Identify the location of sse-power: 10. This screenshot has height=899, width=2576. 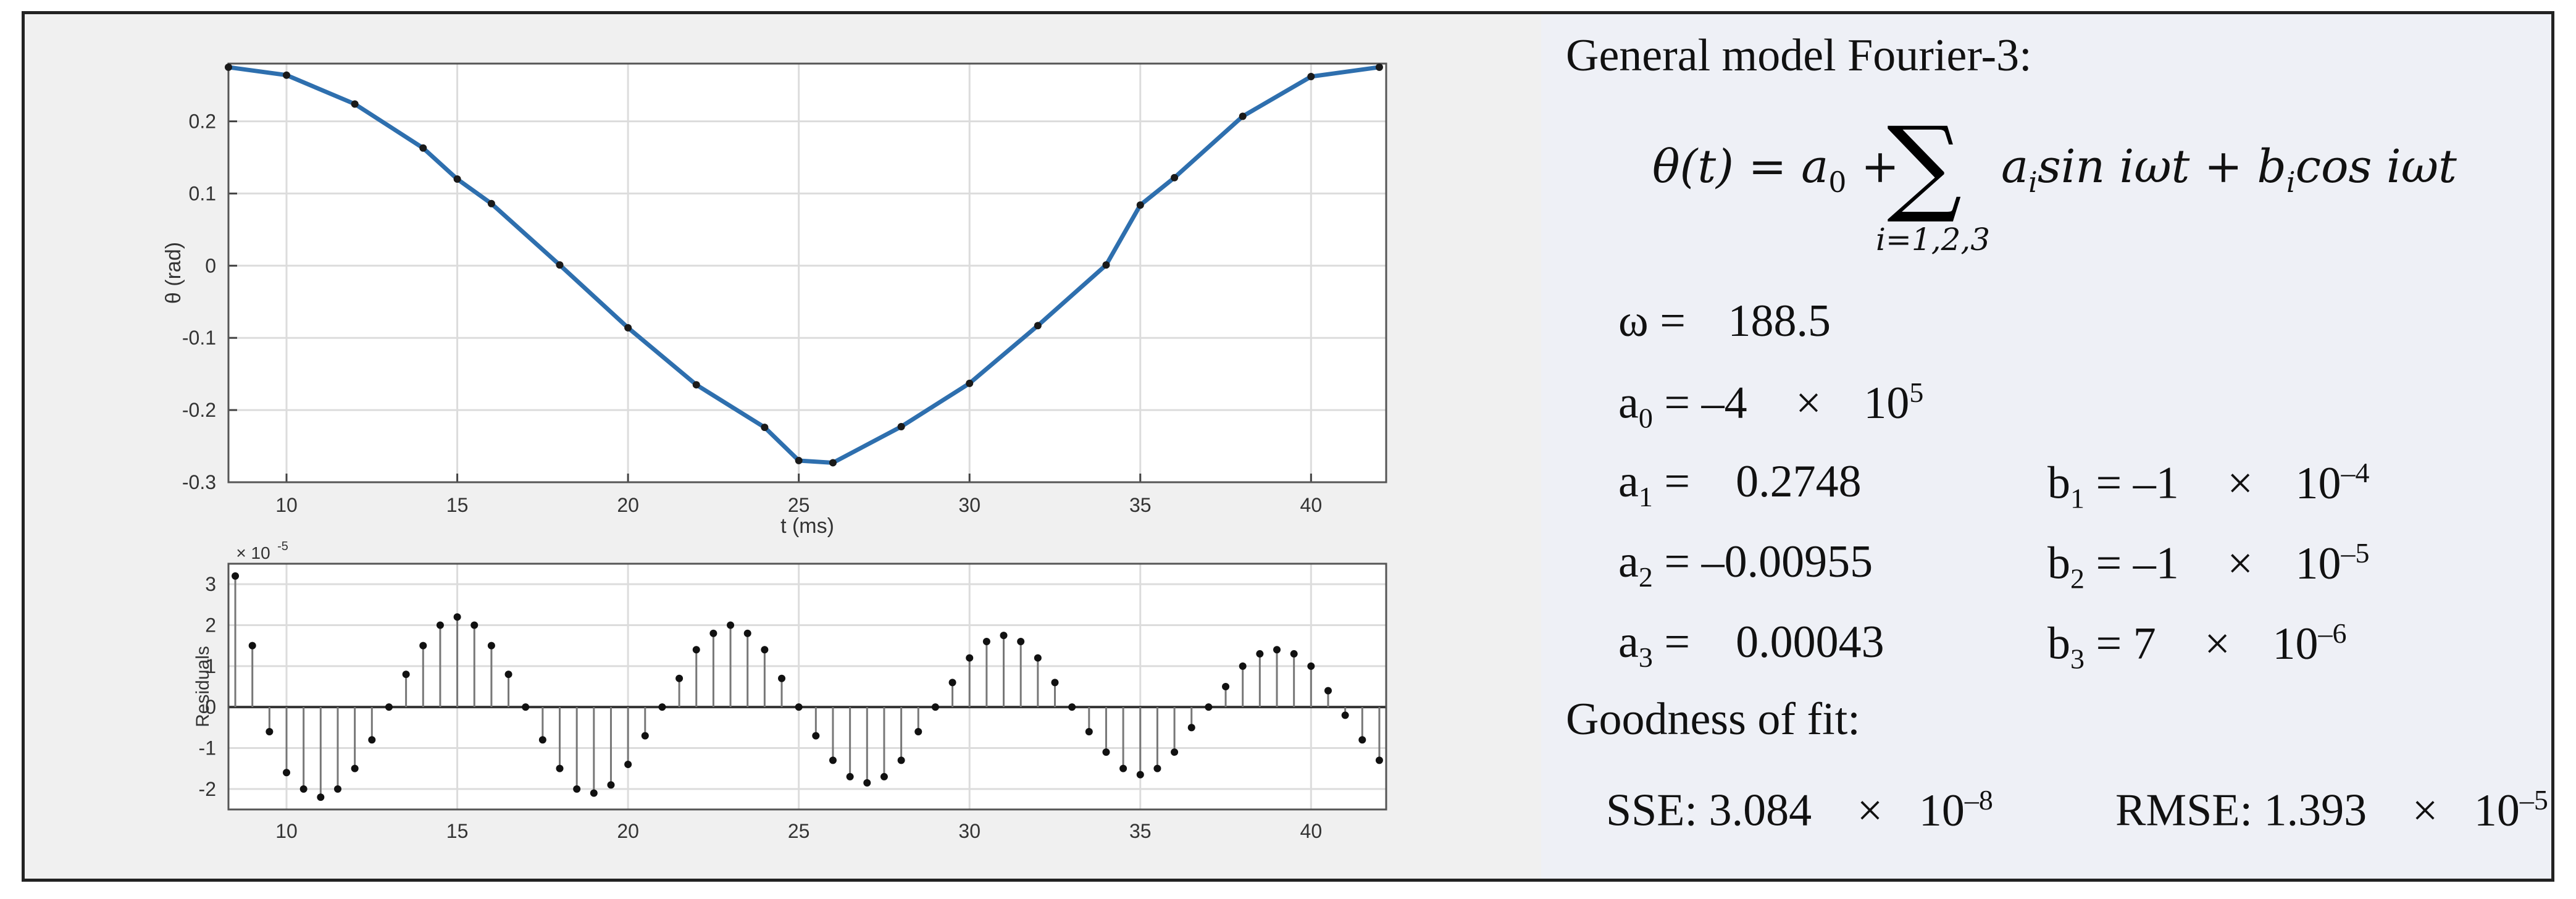
(1941, 810).